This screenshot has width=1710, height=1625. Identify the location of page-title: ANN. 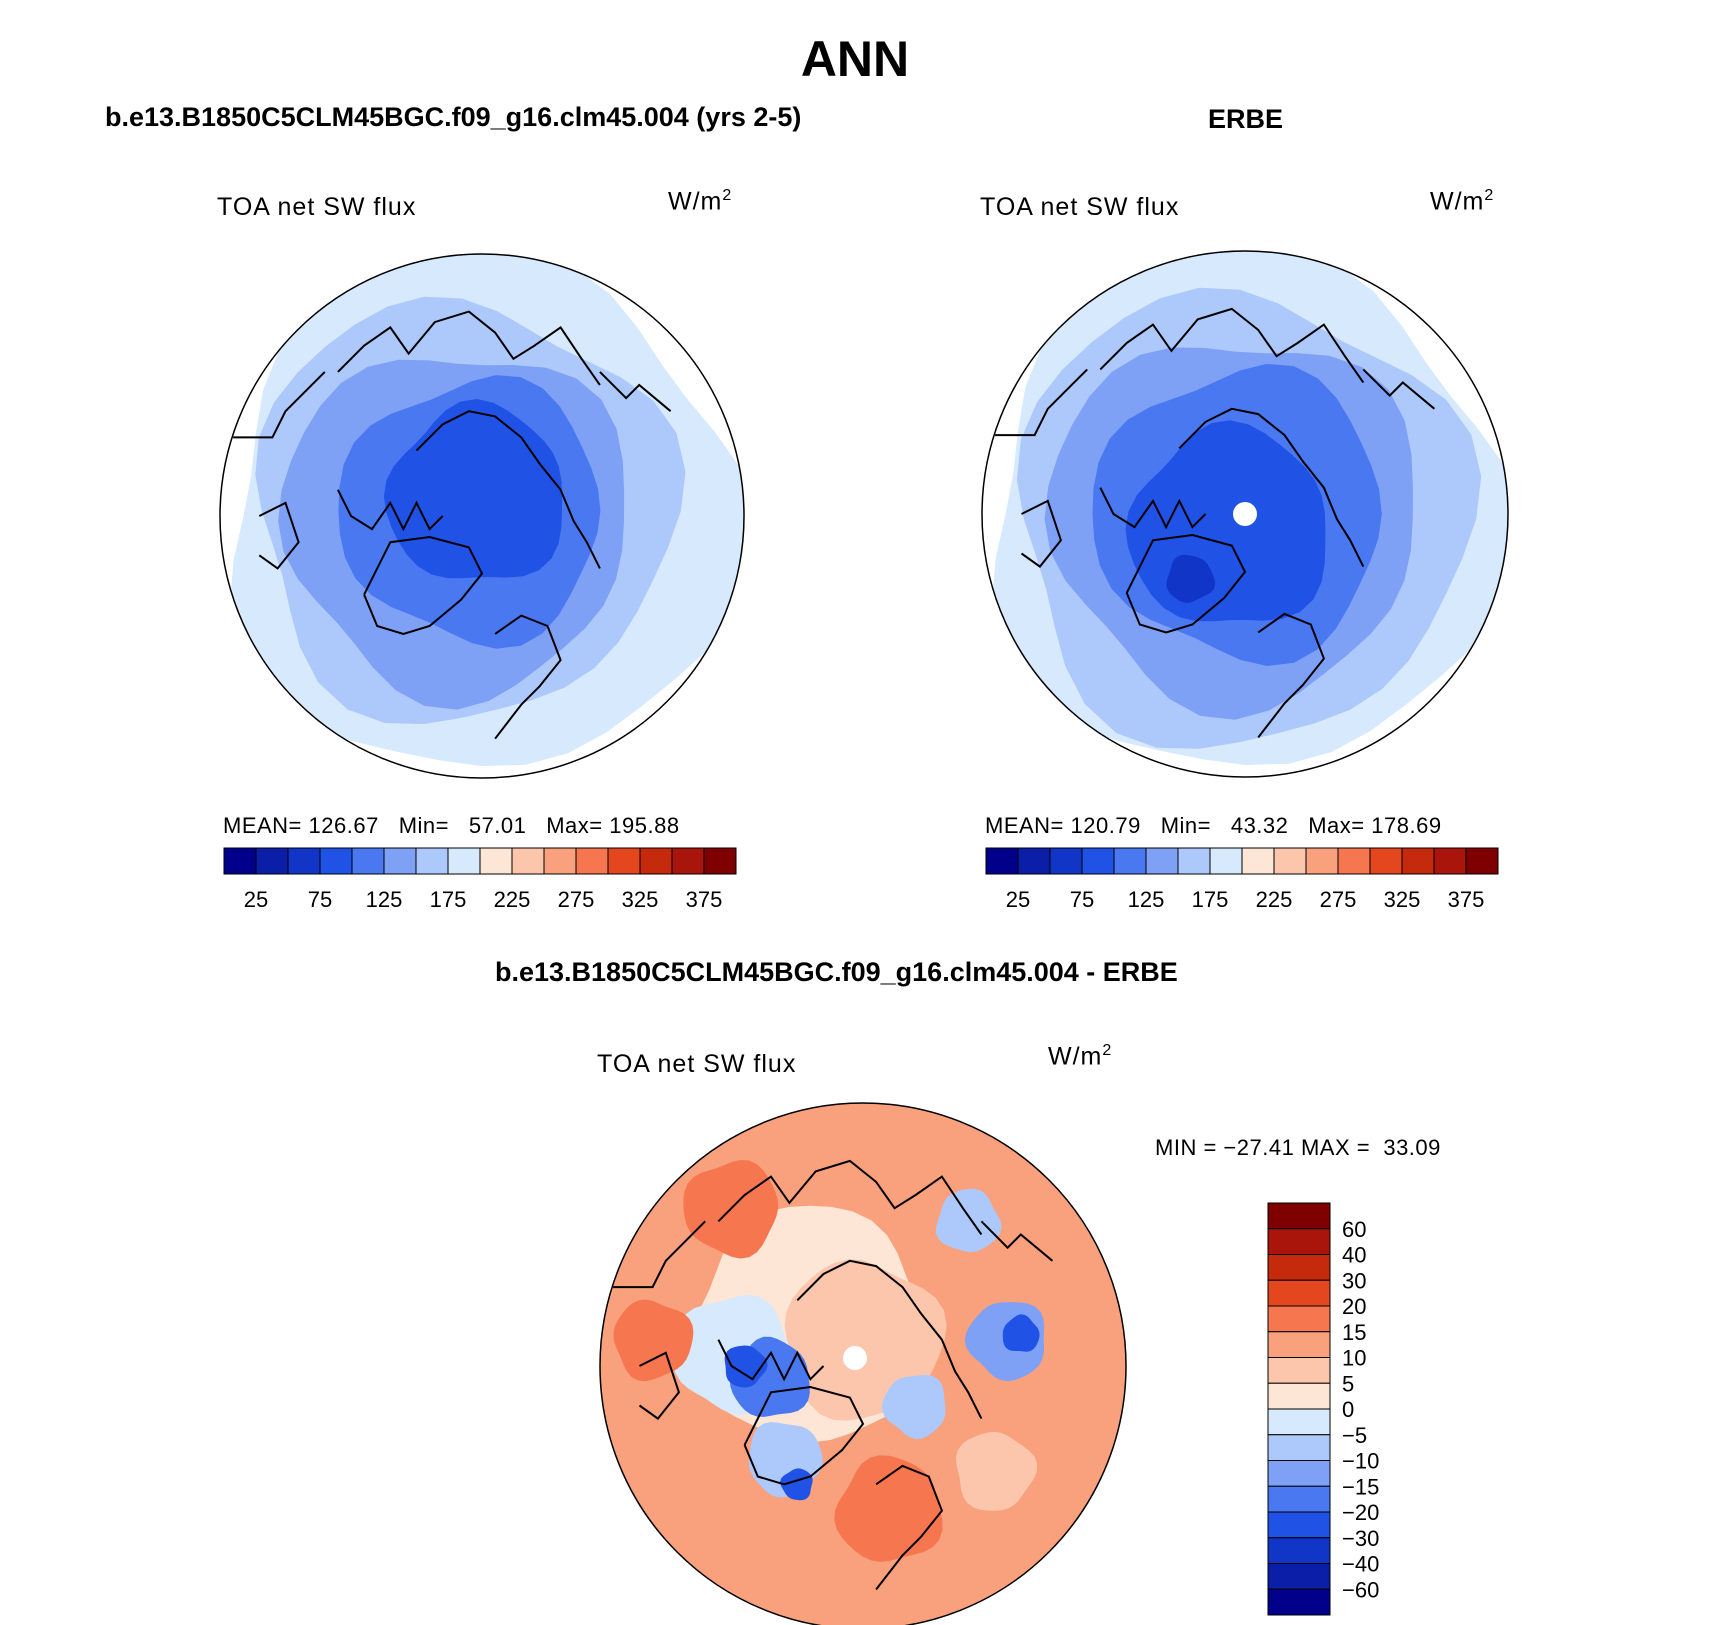
(855, 59).